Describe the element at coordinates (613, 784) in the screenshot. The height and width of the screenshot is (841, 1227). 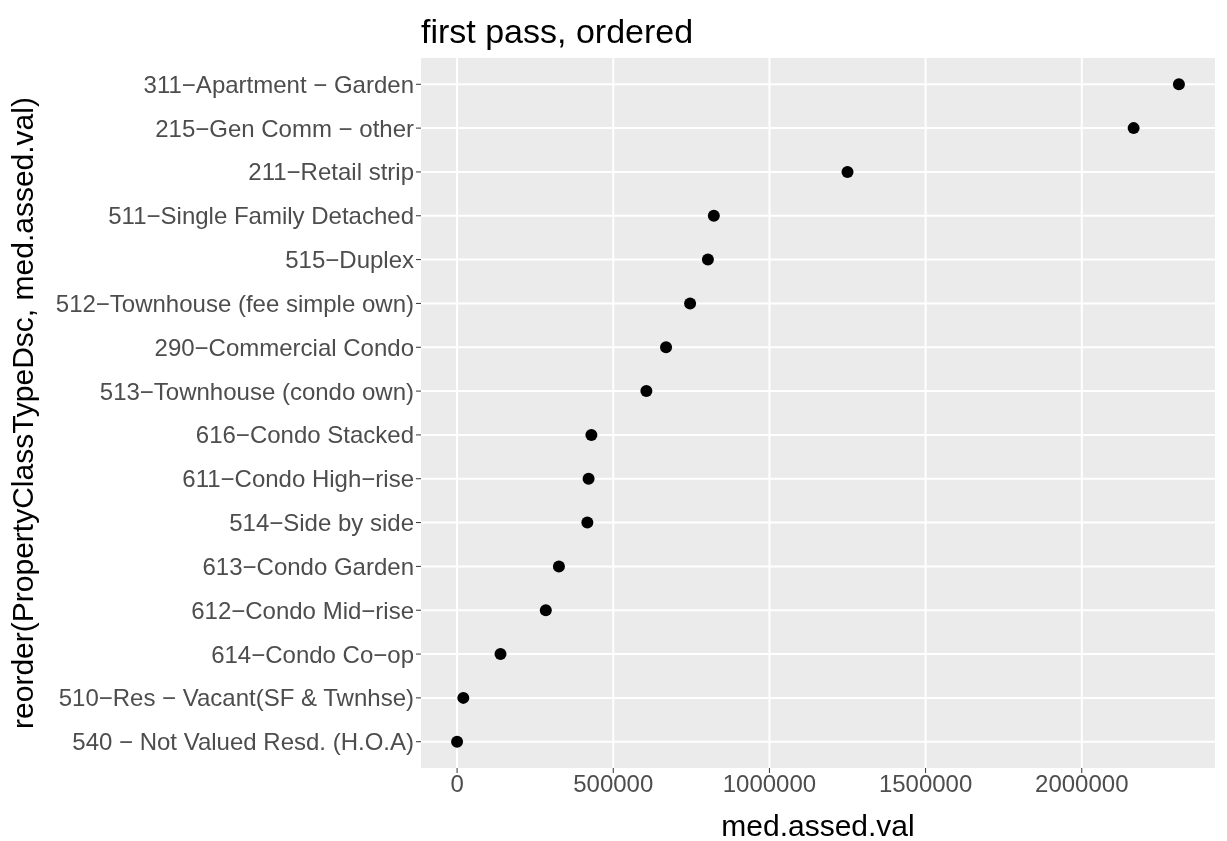
I see `x-tick-label: 500000` at that location.